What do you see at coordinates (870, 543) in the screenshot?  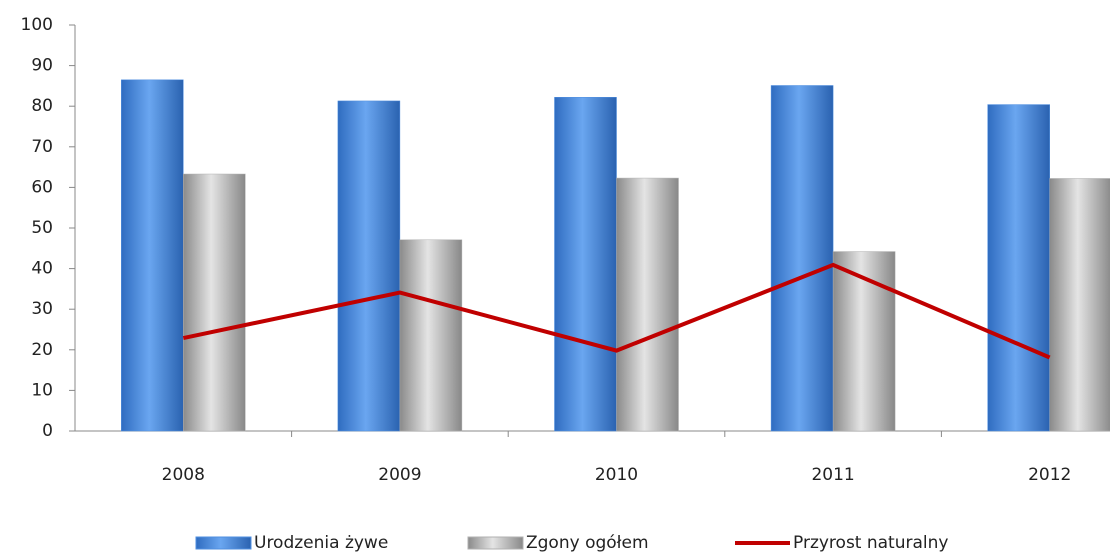 I see `legend-label: Przyrost naturalny` at bounding box center [870, 543].